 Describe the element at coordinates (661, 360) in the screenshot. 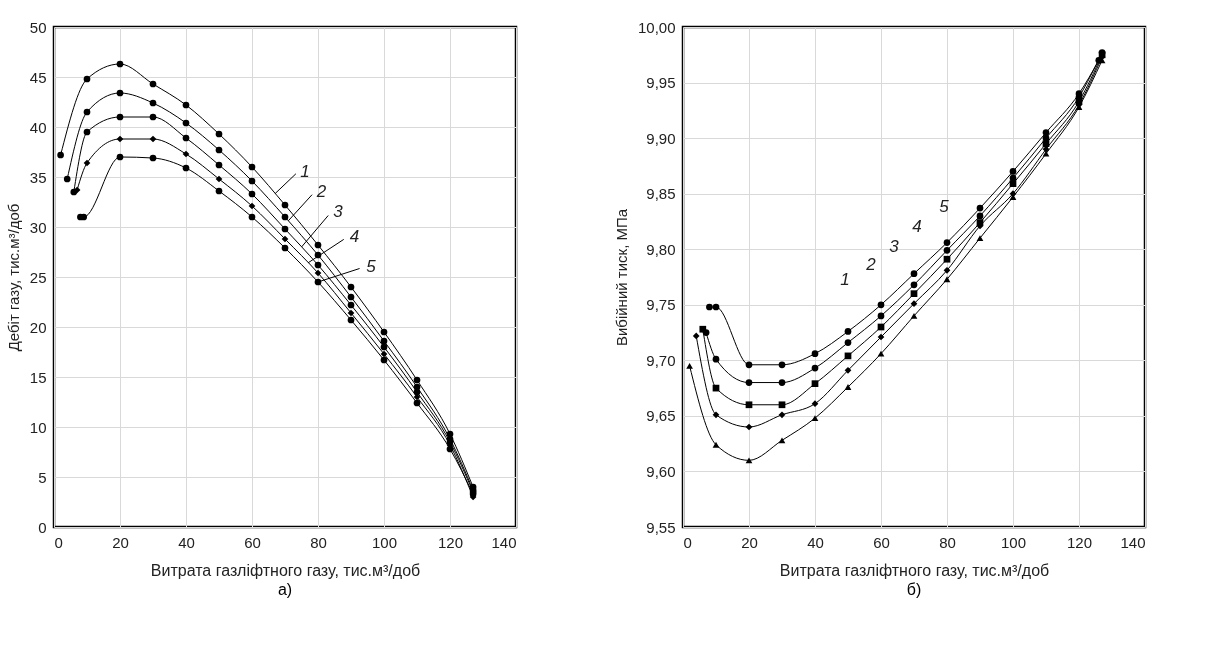

I see `y-tick-label: 9,70` at that location.